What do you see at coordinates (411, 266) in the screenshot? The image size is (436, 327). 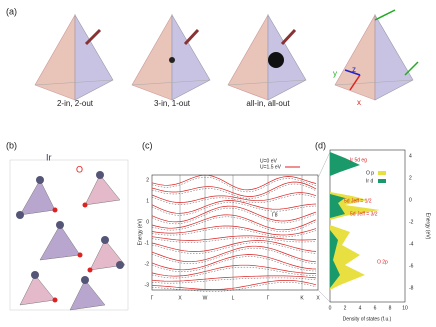 I see `y-tick-label: -6` at bounding box center [411, 266].